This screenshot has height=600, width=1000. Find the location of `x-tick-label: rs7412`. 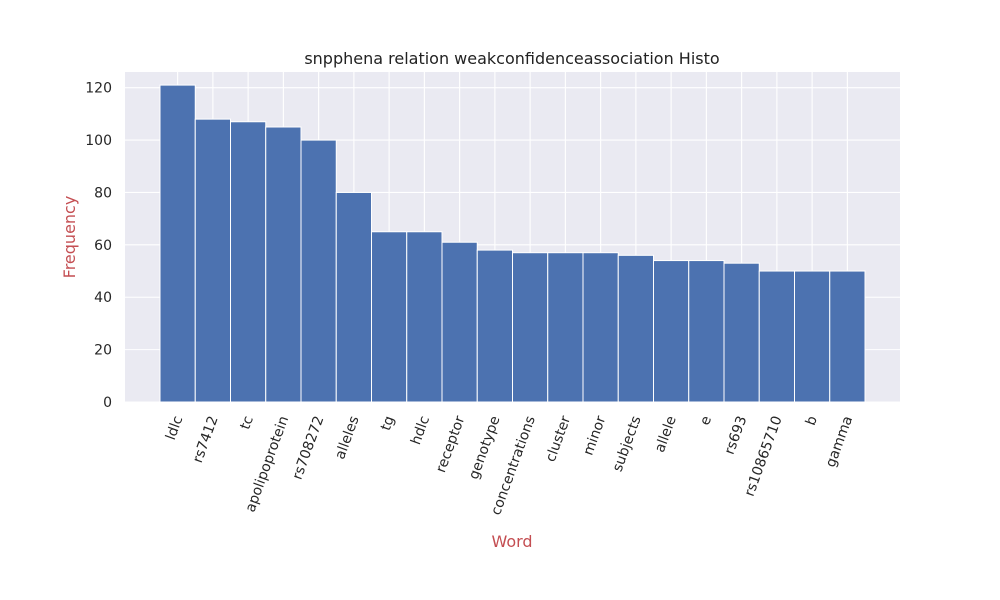

x-tick-label: rs7412 is located at coordinates (206, 439).